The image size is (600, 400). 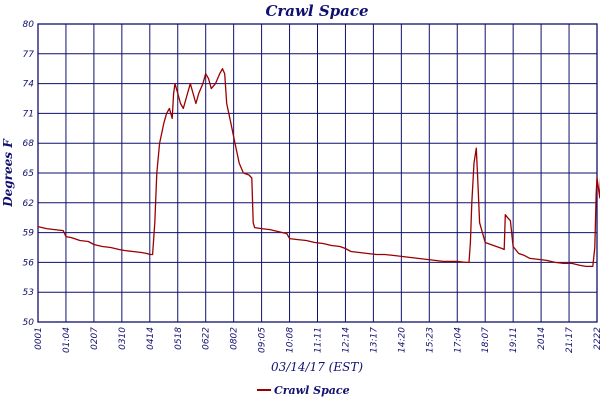 What do you see at coordinates (29, 204) in the screenshot?
I see `y-tick-label: 62` at bounding box center [29, 204].